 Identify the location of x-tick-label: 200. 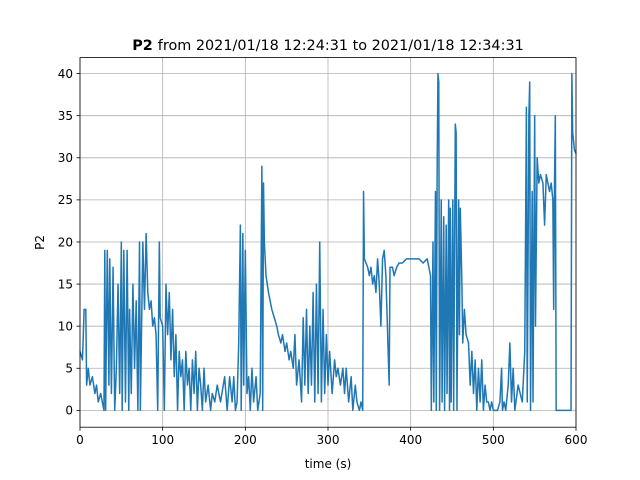
(245, 440).